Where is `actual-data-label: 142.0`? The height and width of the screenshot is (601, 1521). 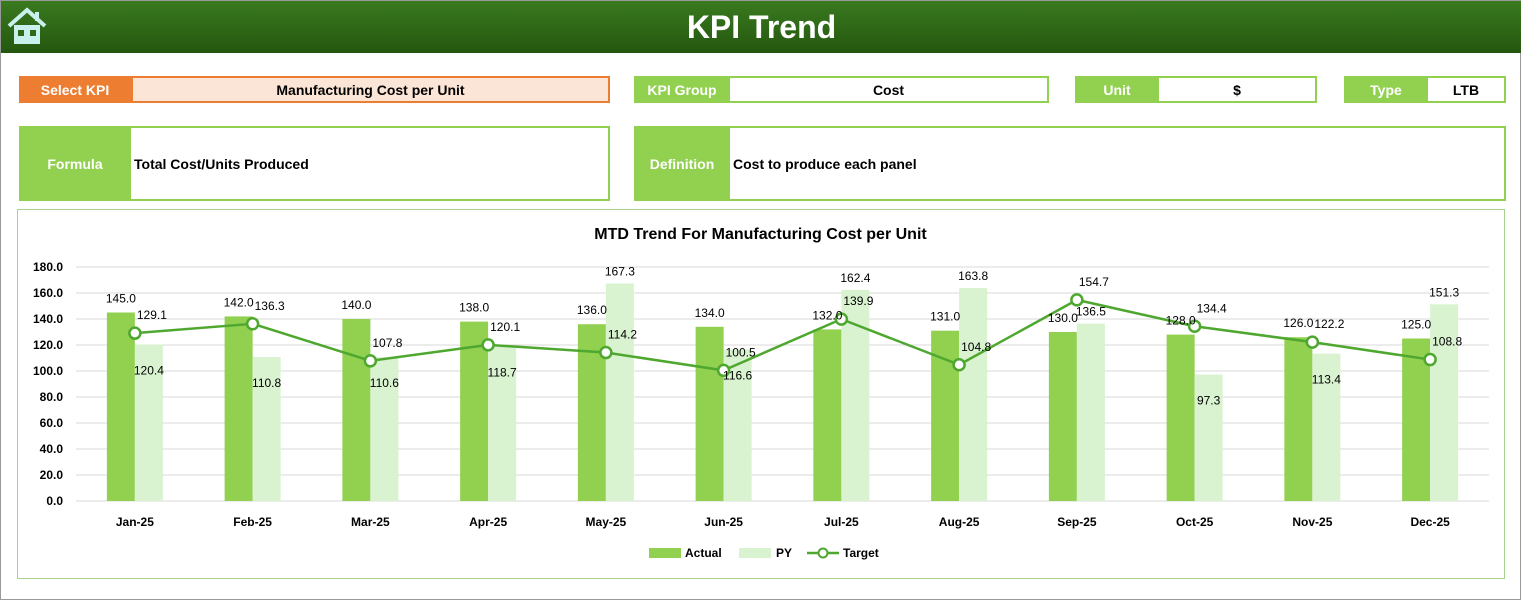 actual-data-label: 142.0 is located at coordinates (239, 302).